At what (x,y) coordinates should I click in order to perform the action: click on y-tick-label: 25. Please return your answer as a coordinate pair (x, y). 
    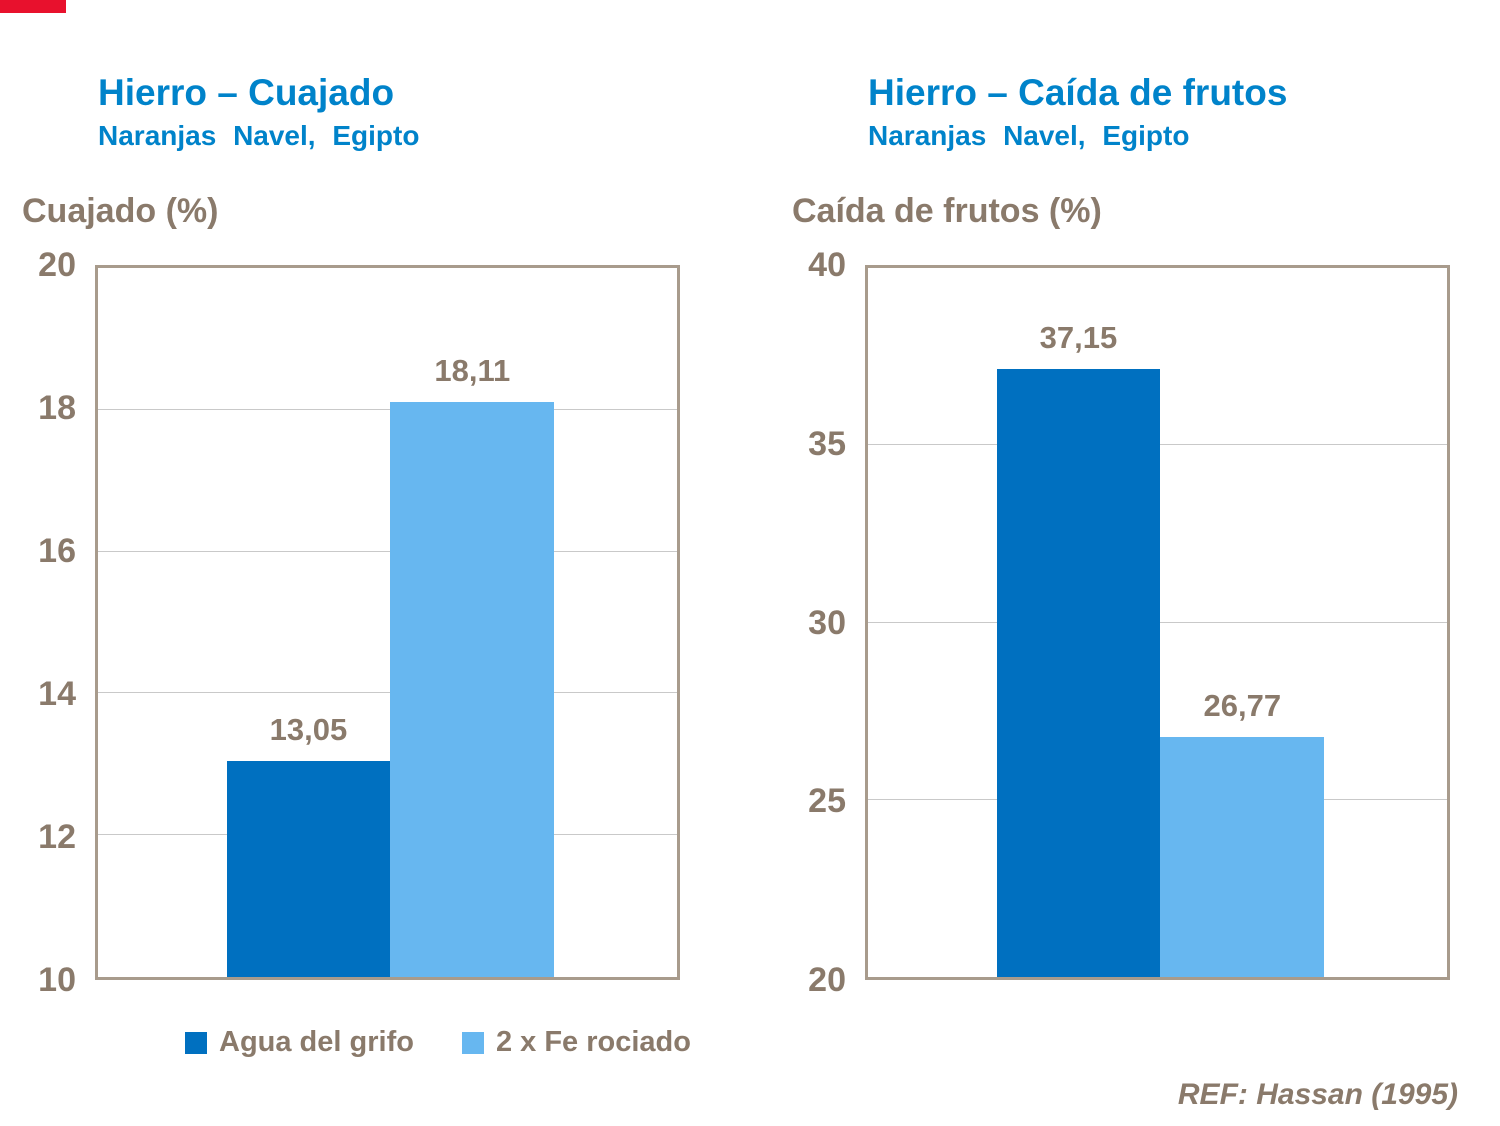
    Looking at the image, I should click on (827, 801).